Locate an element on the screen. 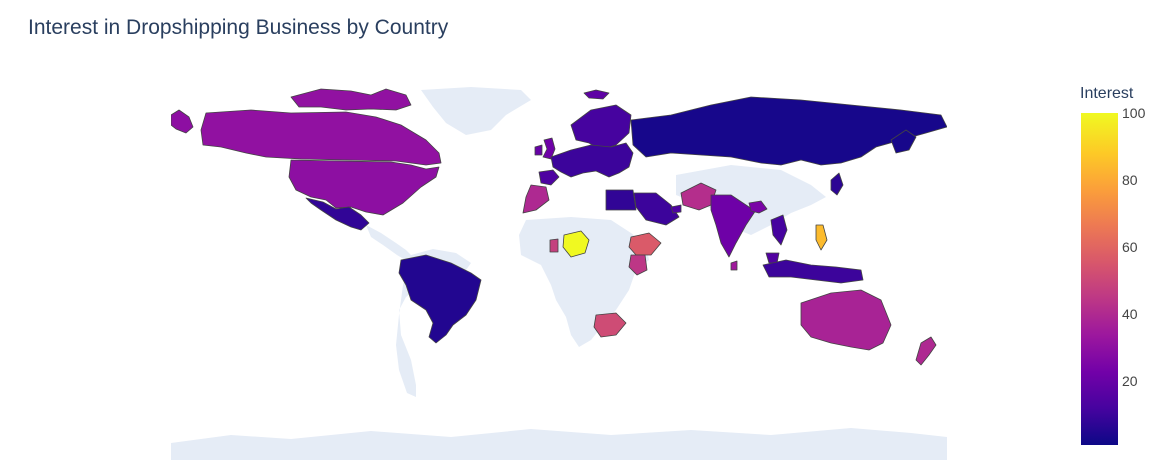 The image size is (1171, 473). region-bangladesh is located at coordinates (758, 207).